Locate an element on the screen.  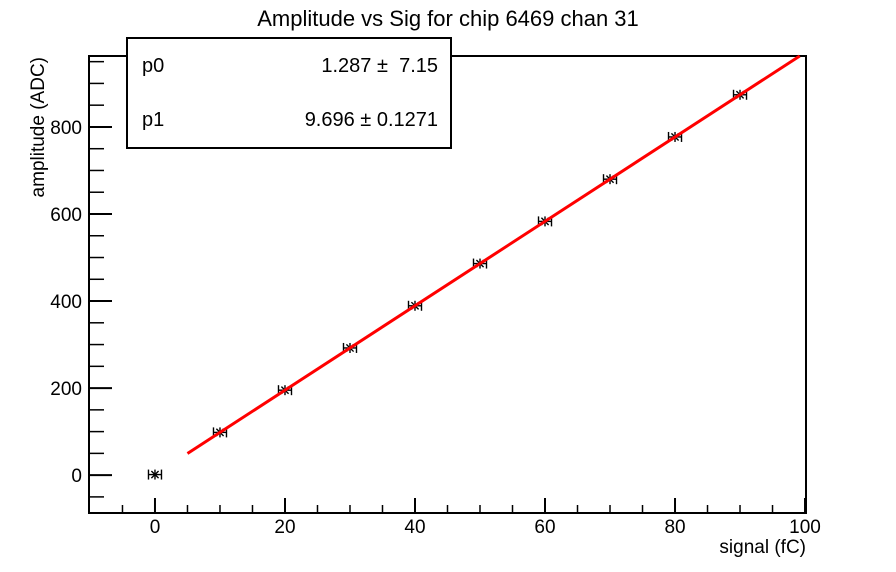
x-tick-label: 80 is located at coordinates (674, 527).